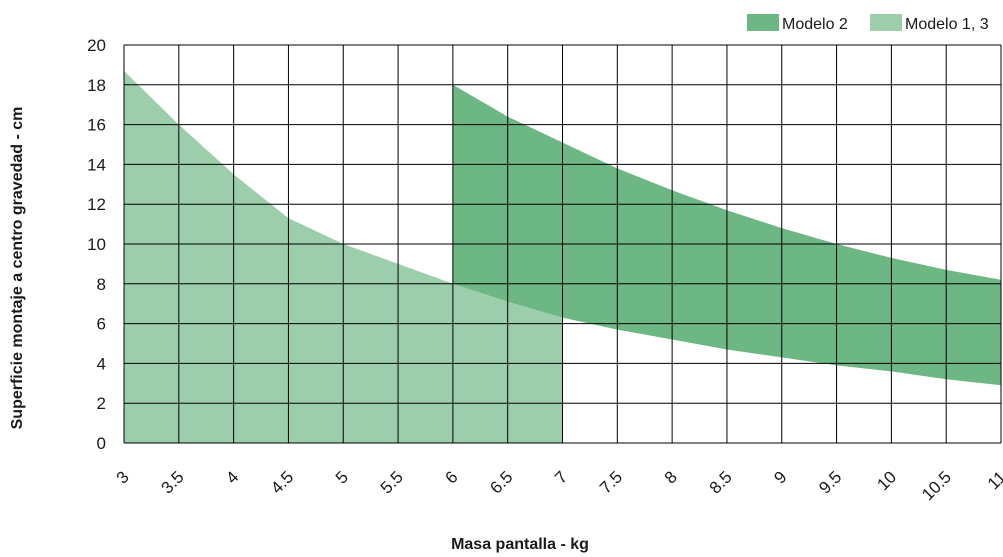 This screenshot has height=557, width=1003. I want to click on y-tick-label: 16, so click(96, 125).